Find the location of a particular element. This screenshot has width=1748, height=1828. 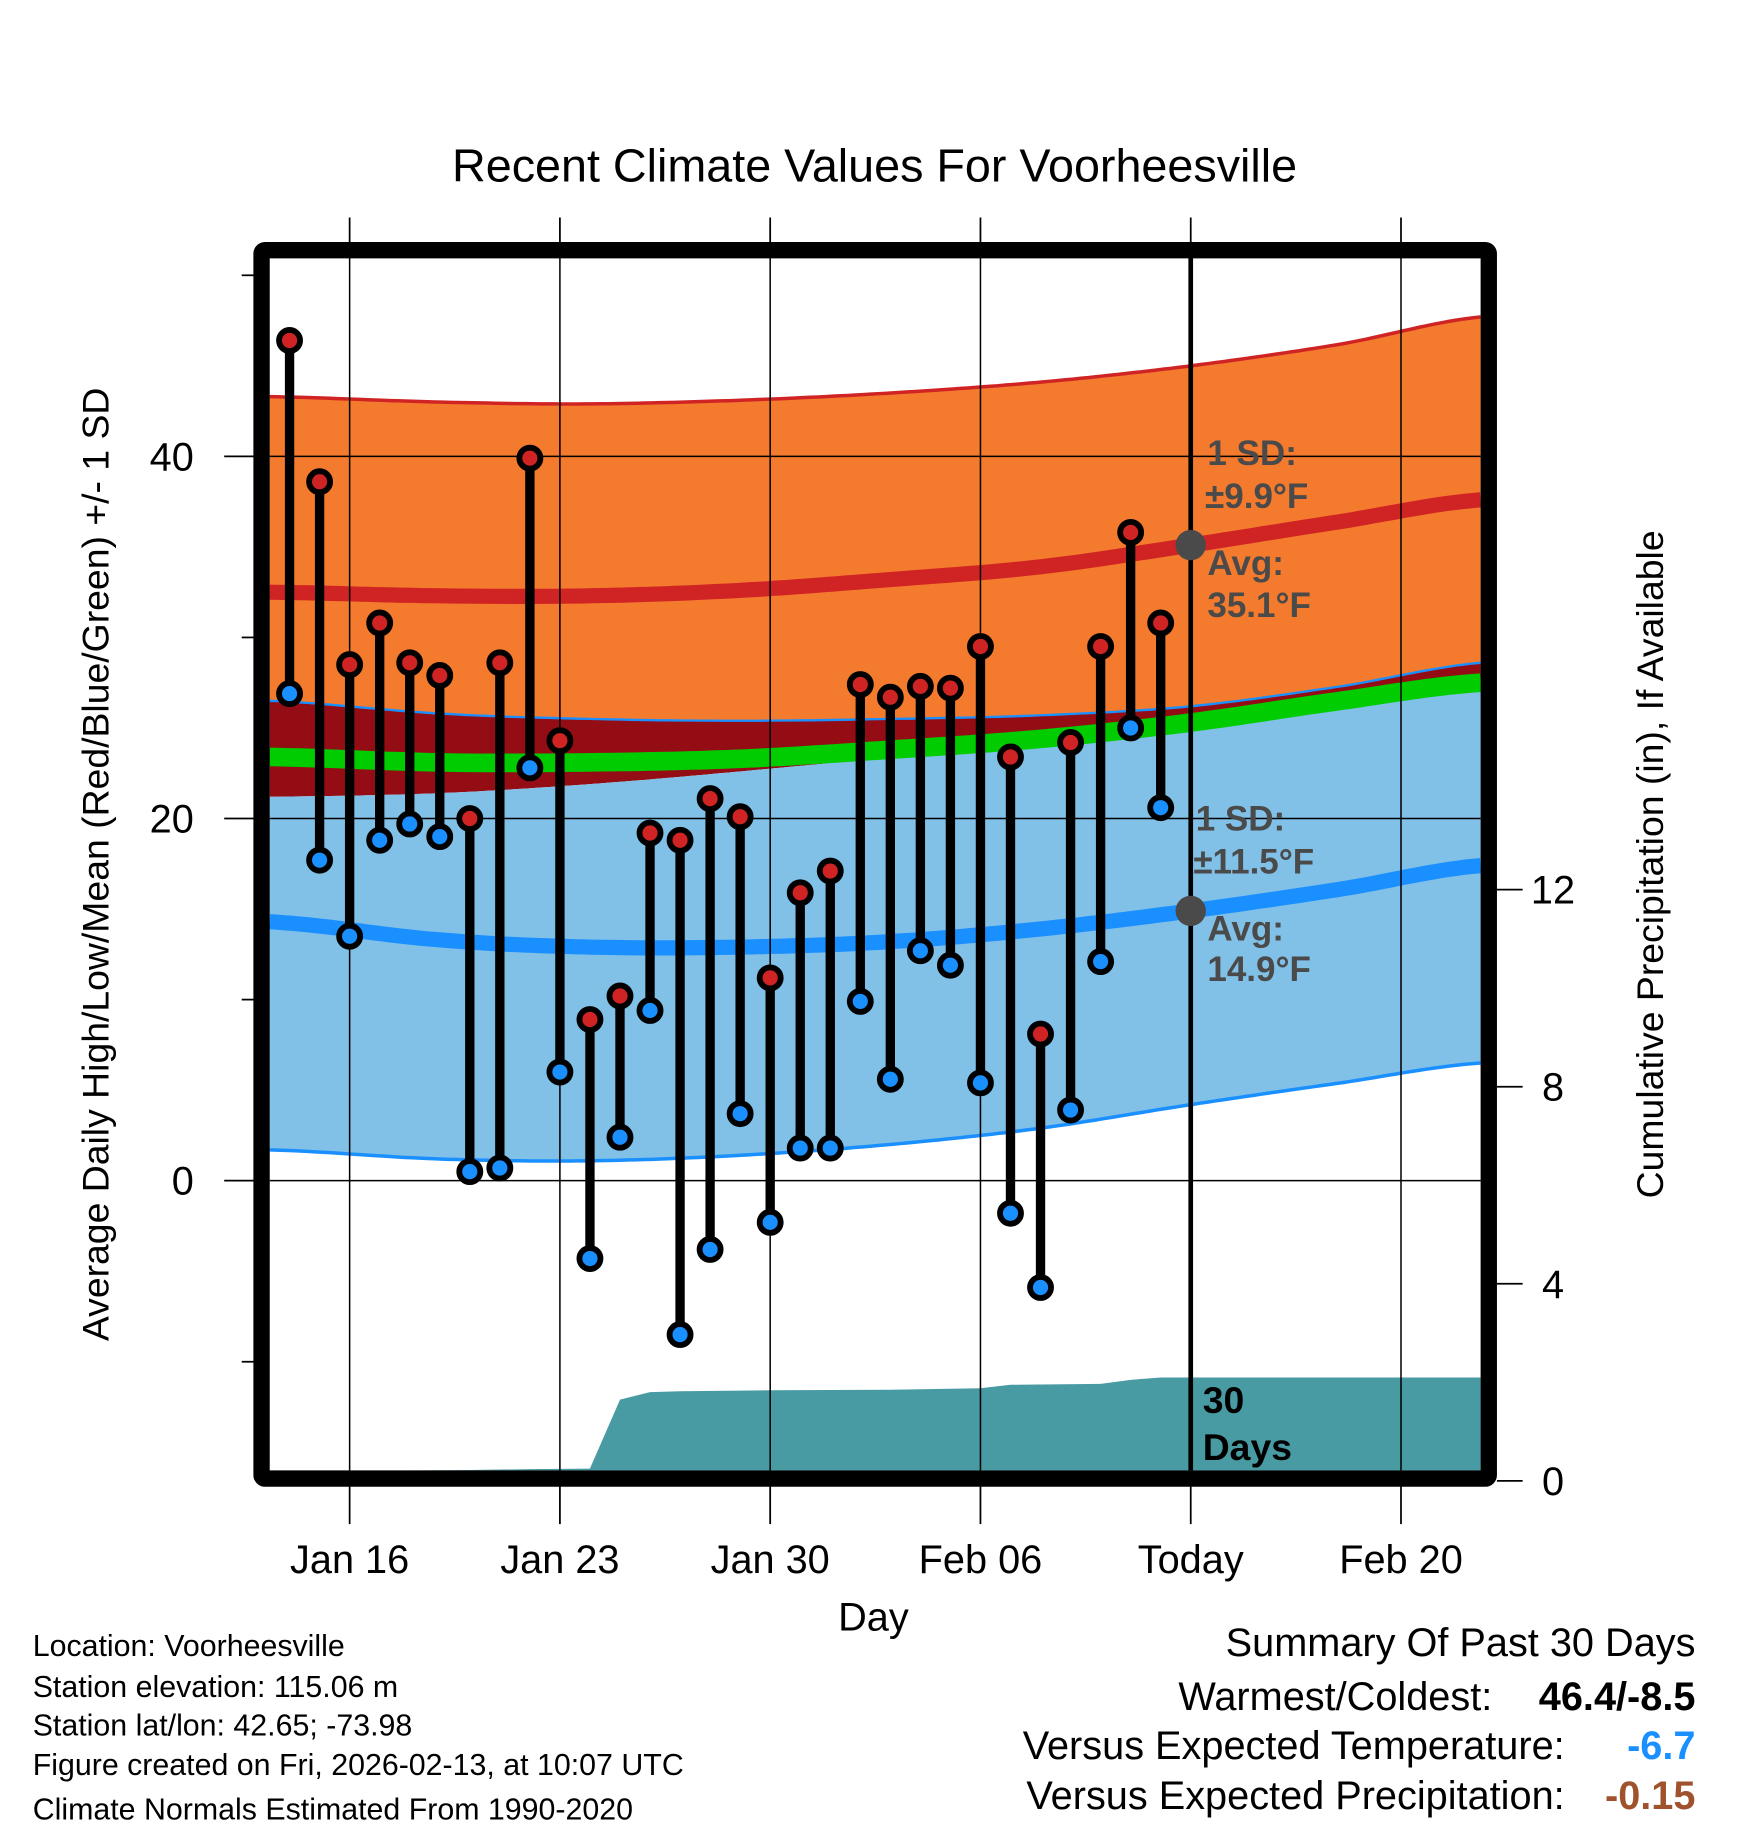

high-sd-label: 1 SD: is located at coordinates (1252, 453).